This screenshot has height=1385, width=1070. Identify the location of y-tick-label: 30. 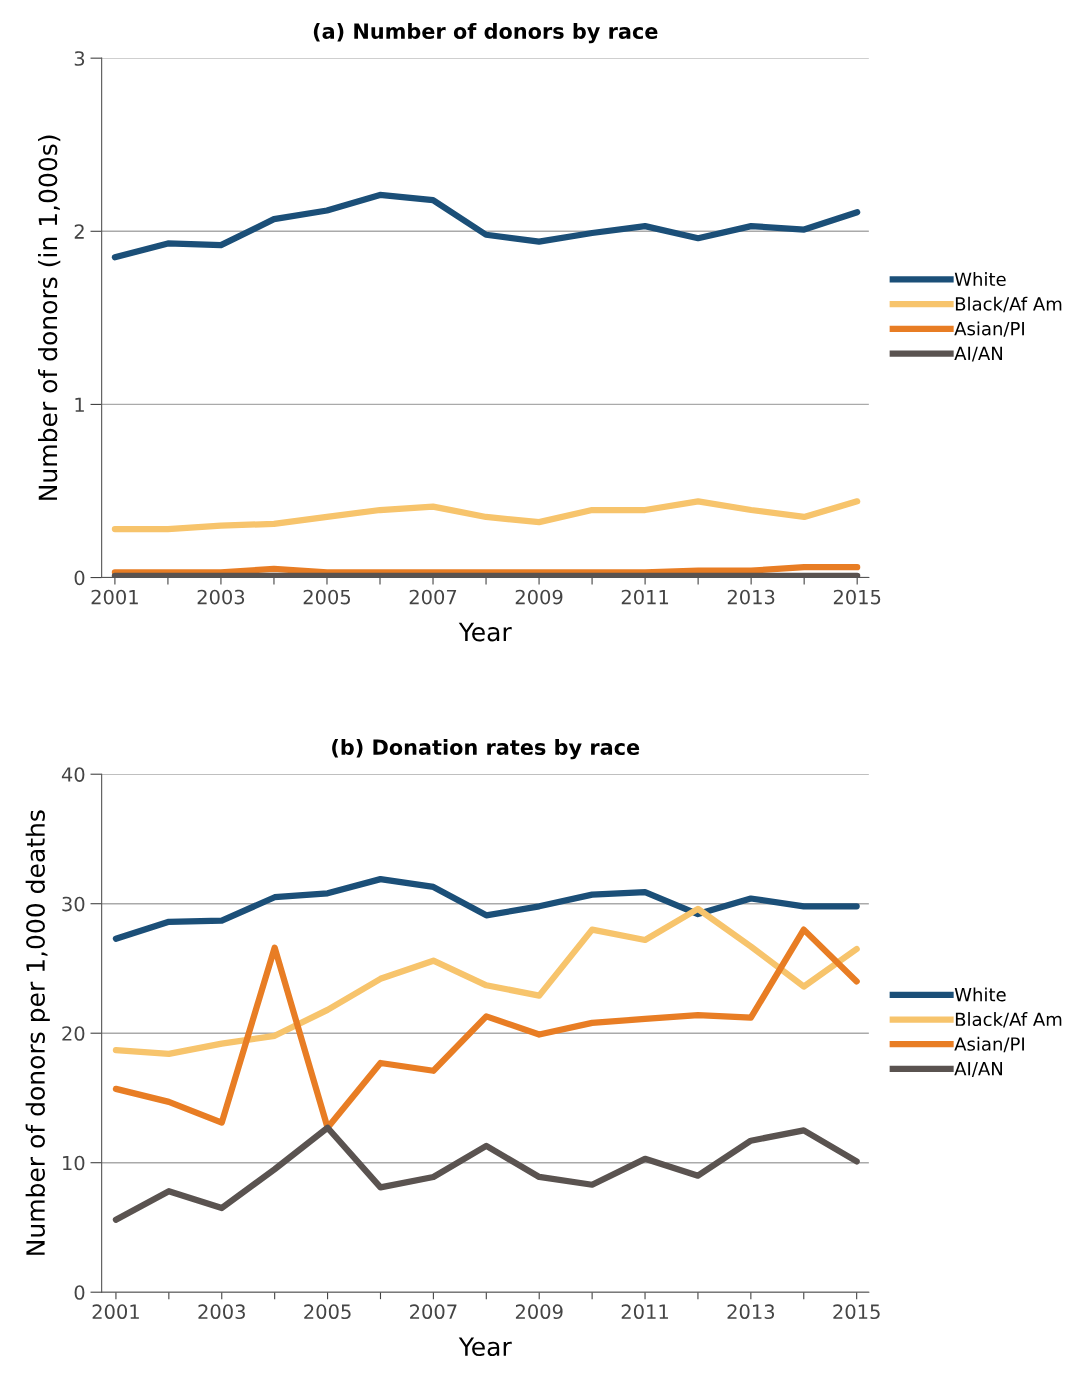
(73, 904).